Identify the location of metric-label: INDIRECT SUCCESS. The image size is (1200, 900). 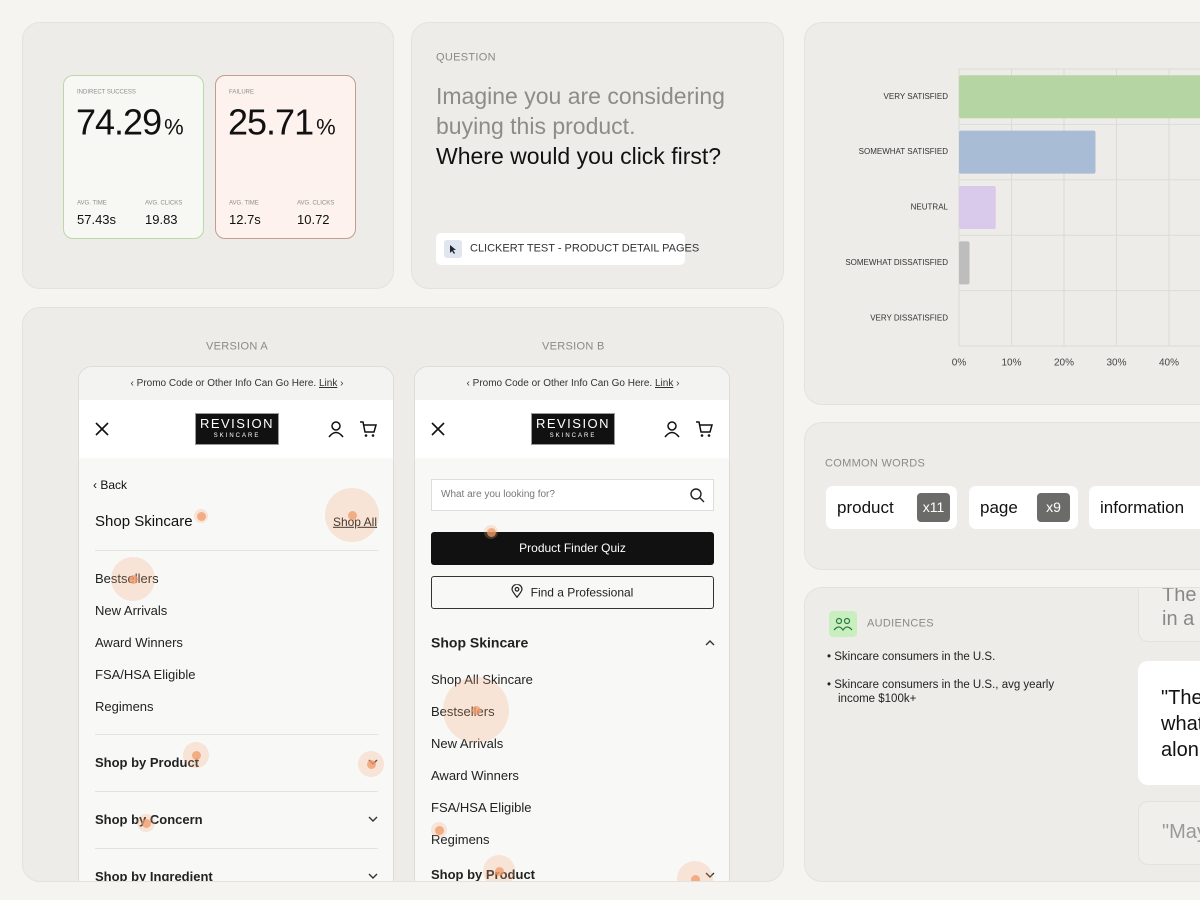
(106, 92).